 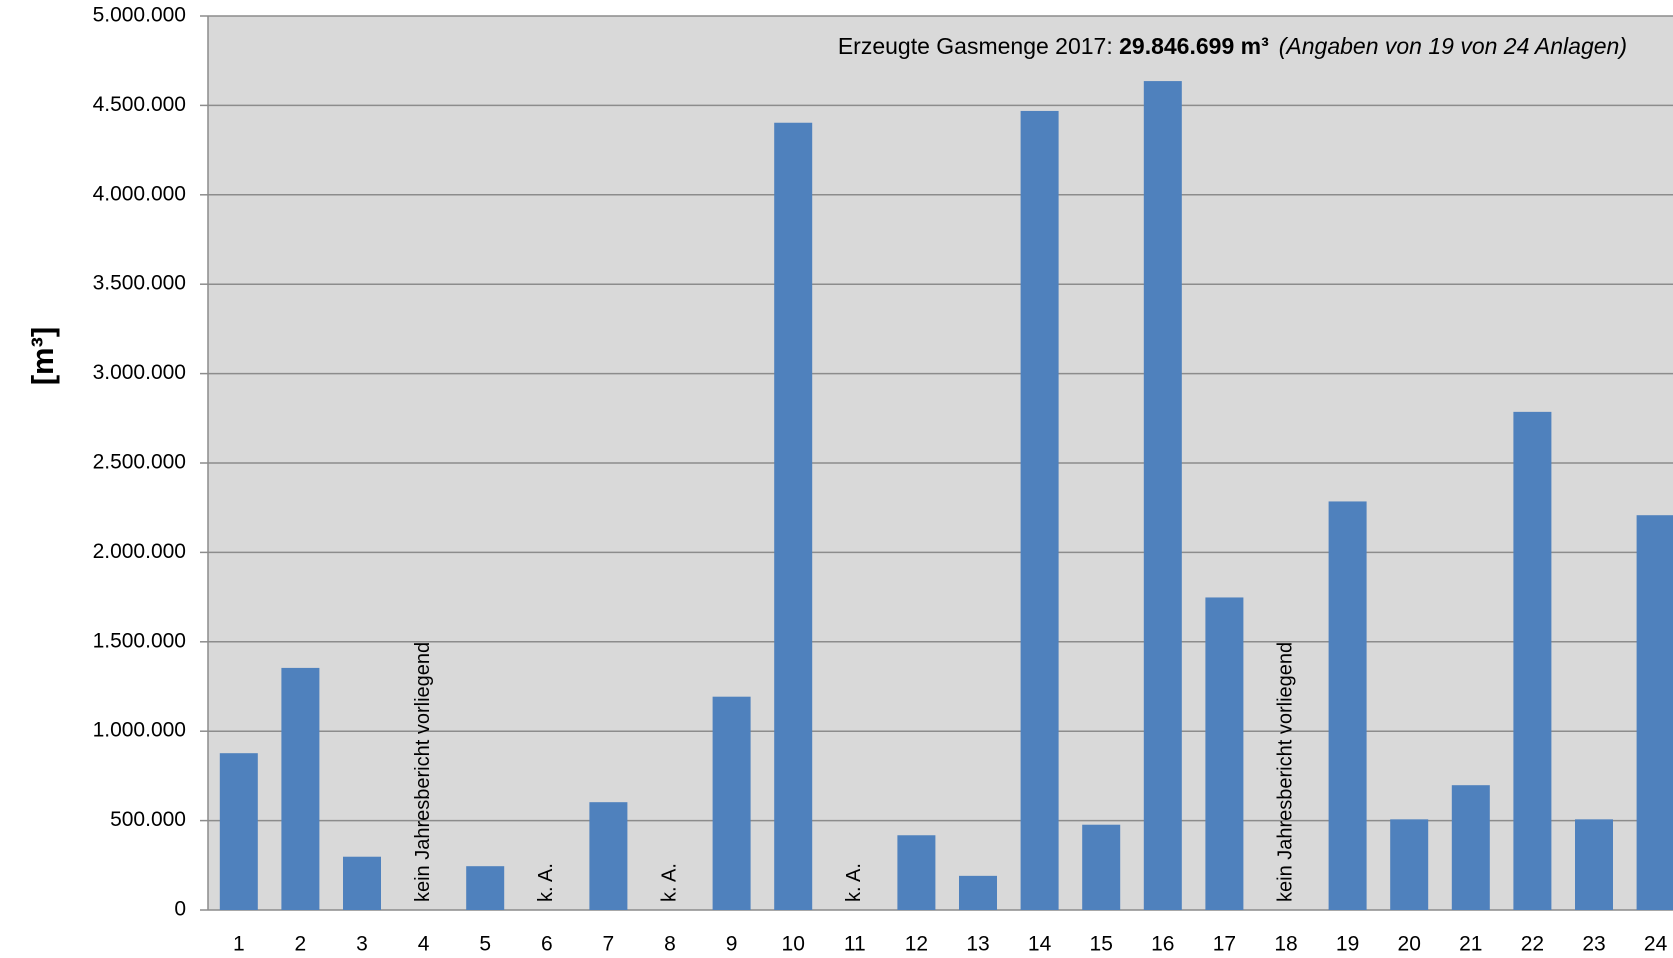 What do you see at coordinates (1285, 944) in the screenshot?
I see `x-tick-label: 18` at bounding box center [1285, 944].